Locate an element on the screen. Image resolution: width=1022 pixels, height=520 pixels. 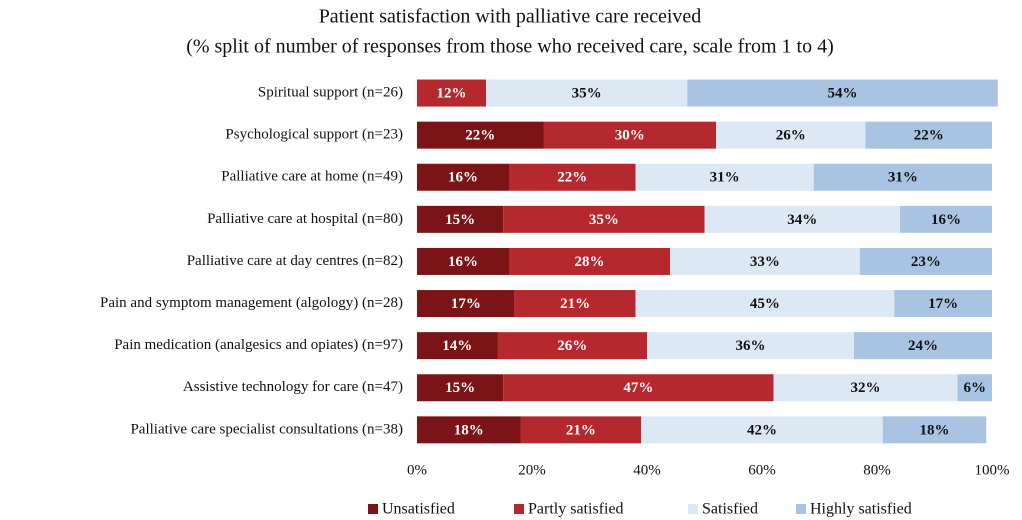
data-label: 14% is located at coordinates (457, 346).